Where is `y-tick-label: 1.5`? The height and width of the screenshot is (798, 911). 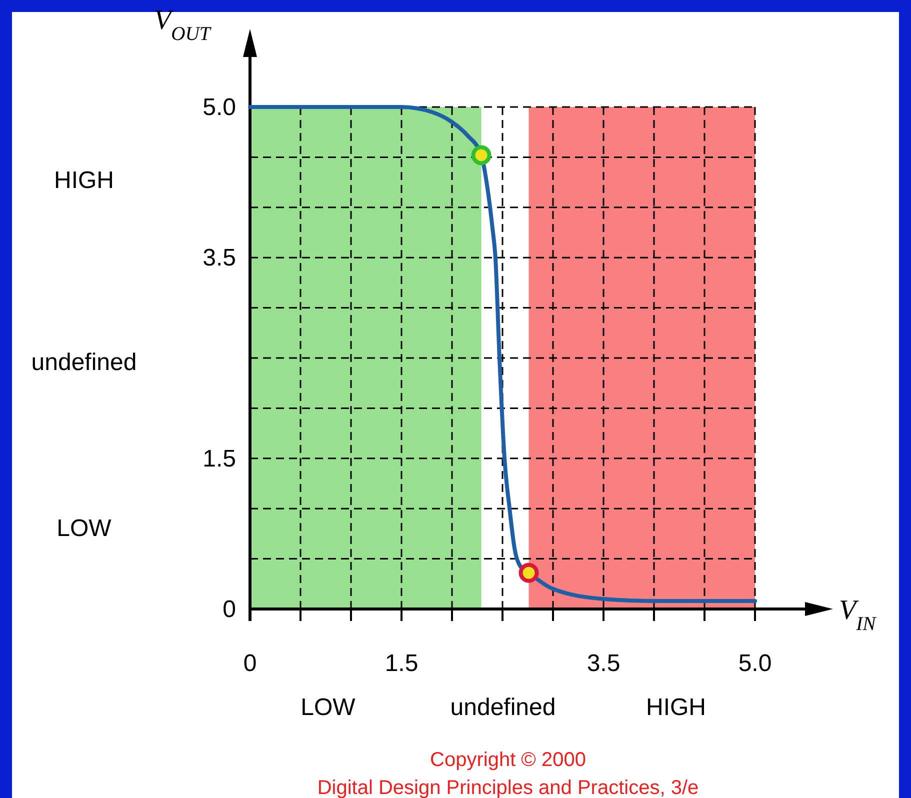 y-tick-label: 1.5 is located at coordinates (219, 458).